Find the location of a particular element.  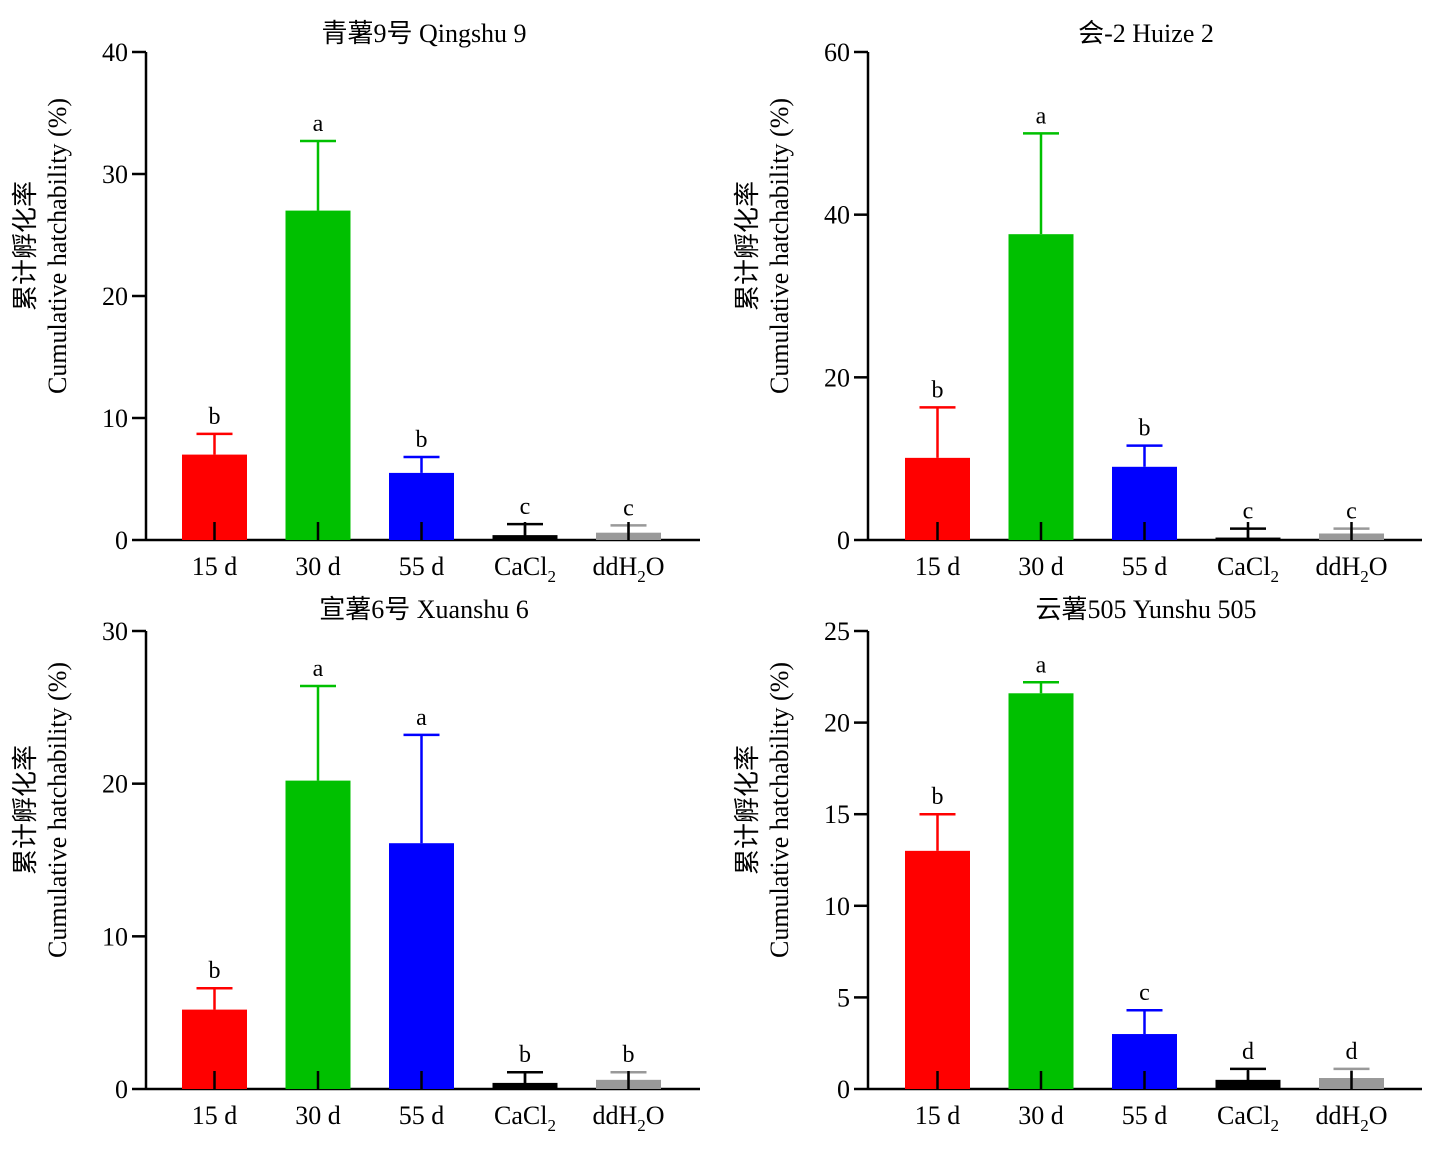

y-tick-label: 25 is located at coordinates (837, 631).